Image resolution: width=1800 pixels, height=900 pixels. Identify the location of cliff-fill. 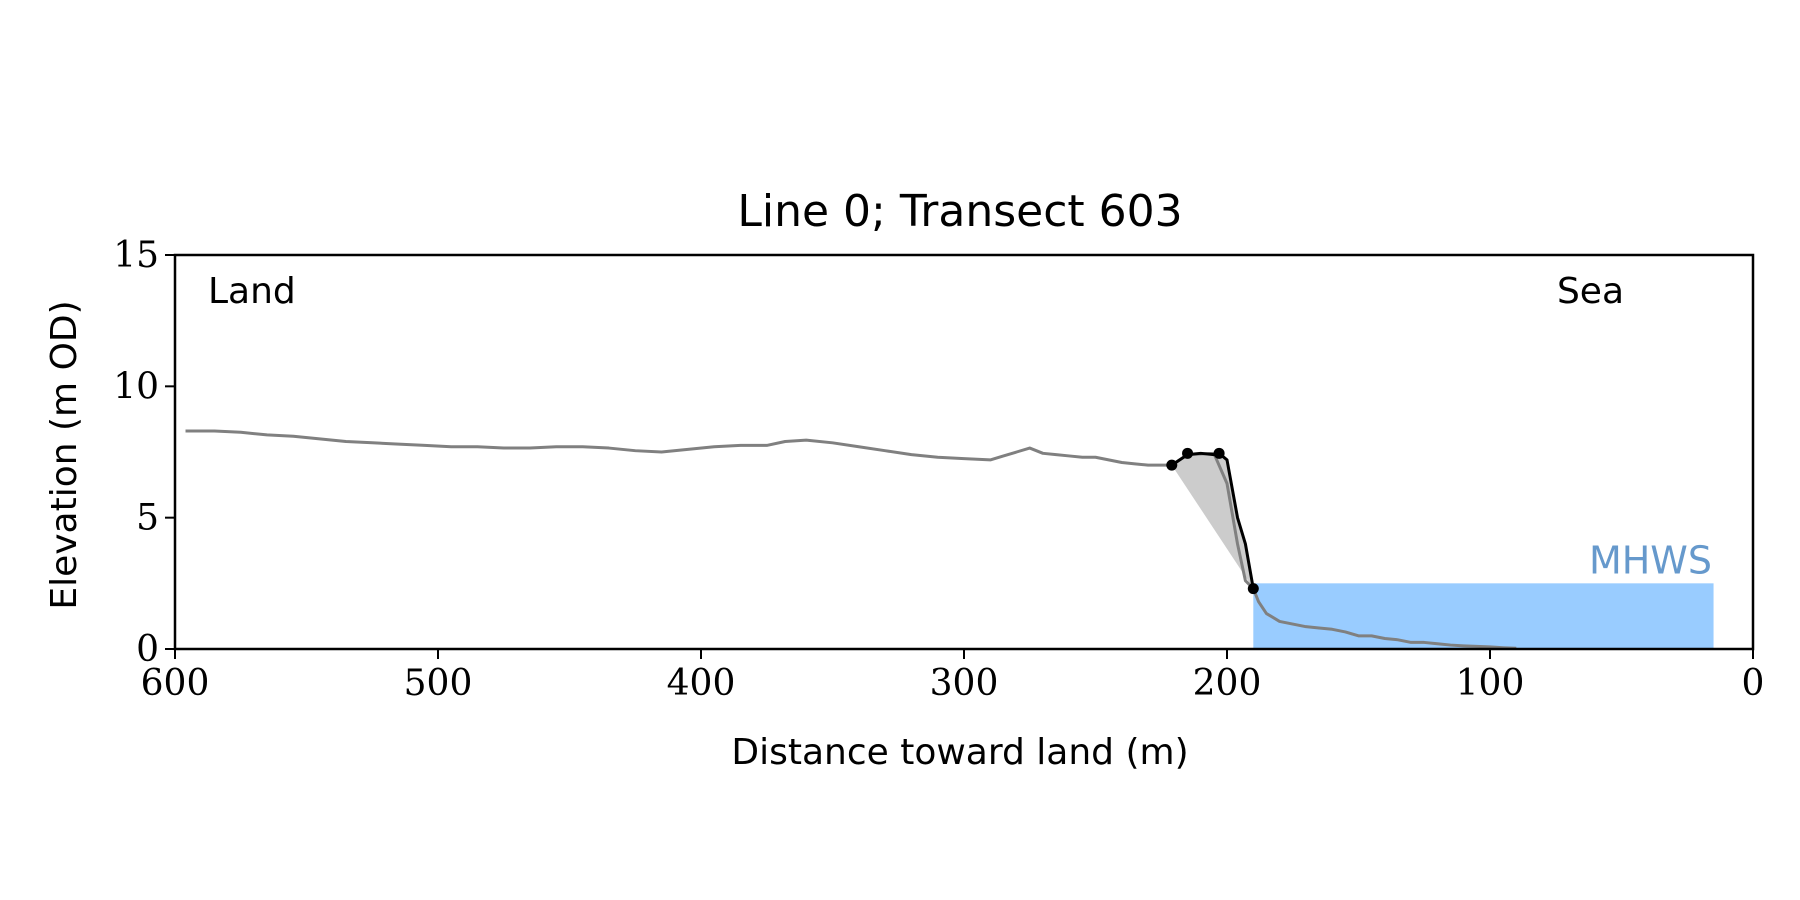
(1212, 521).